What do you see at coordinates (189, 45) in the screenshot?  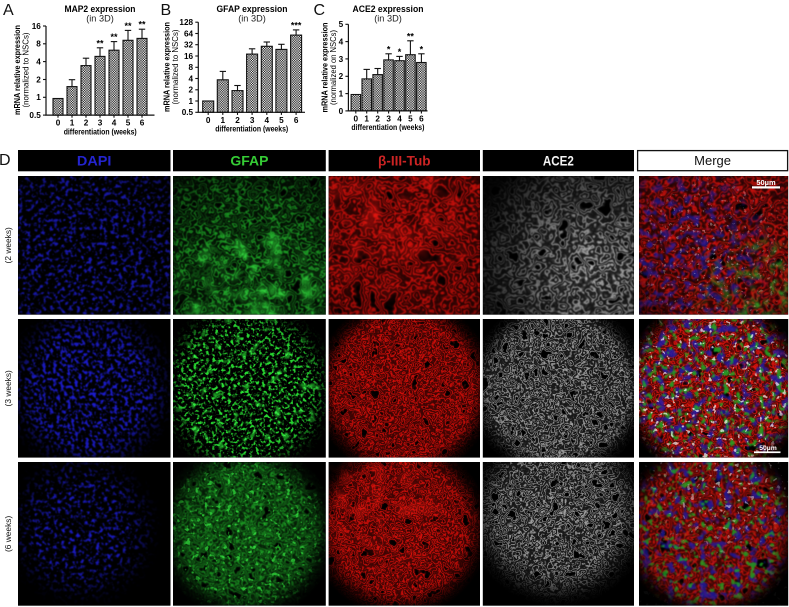 I see `svg-text: 32` at bounding box center [189, 45].